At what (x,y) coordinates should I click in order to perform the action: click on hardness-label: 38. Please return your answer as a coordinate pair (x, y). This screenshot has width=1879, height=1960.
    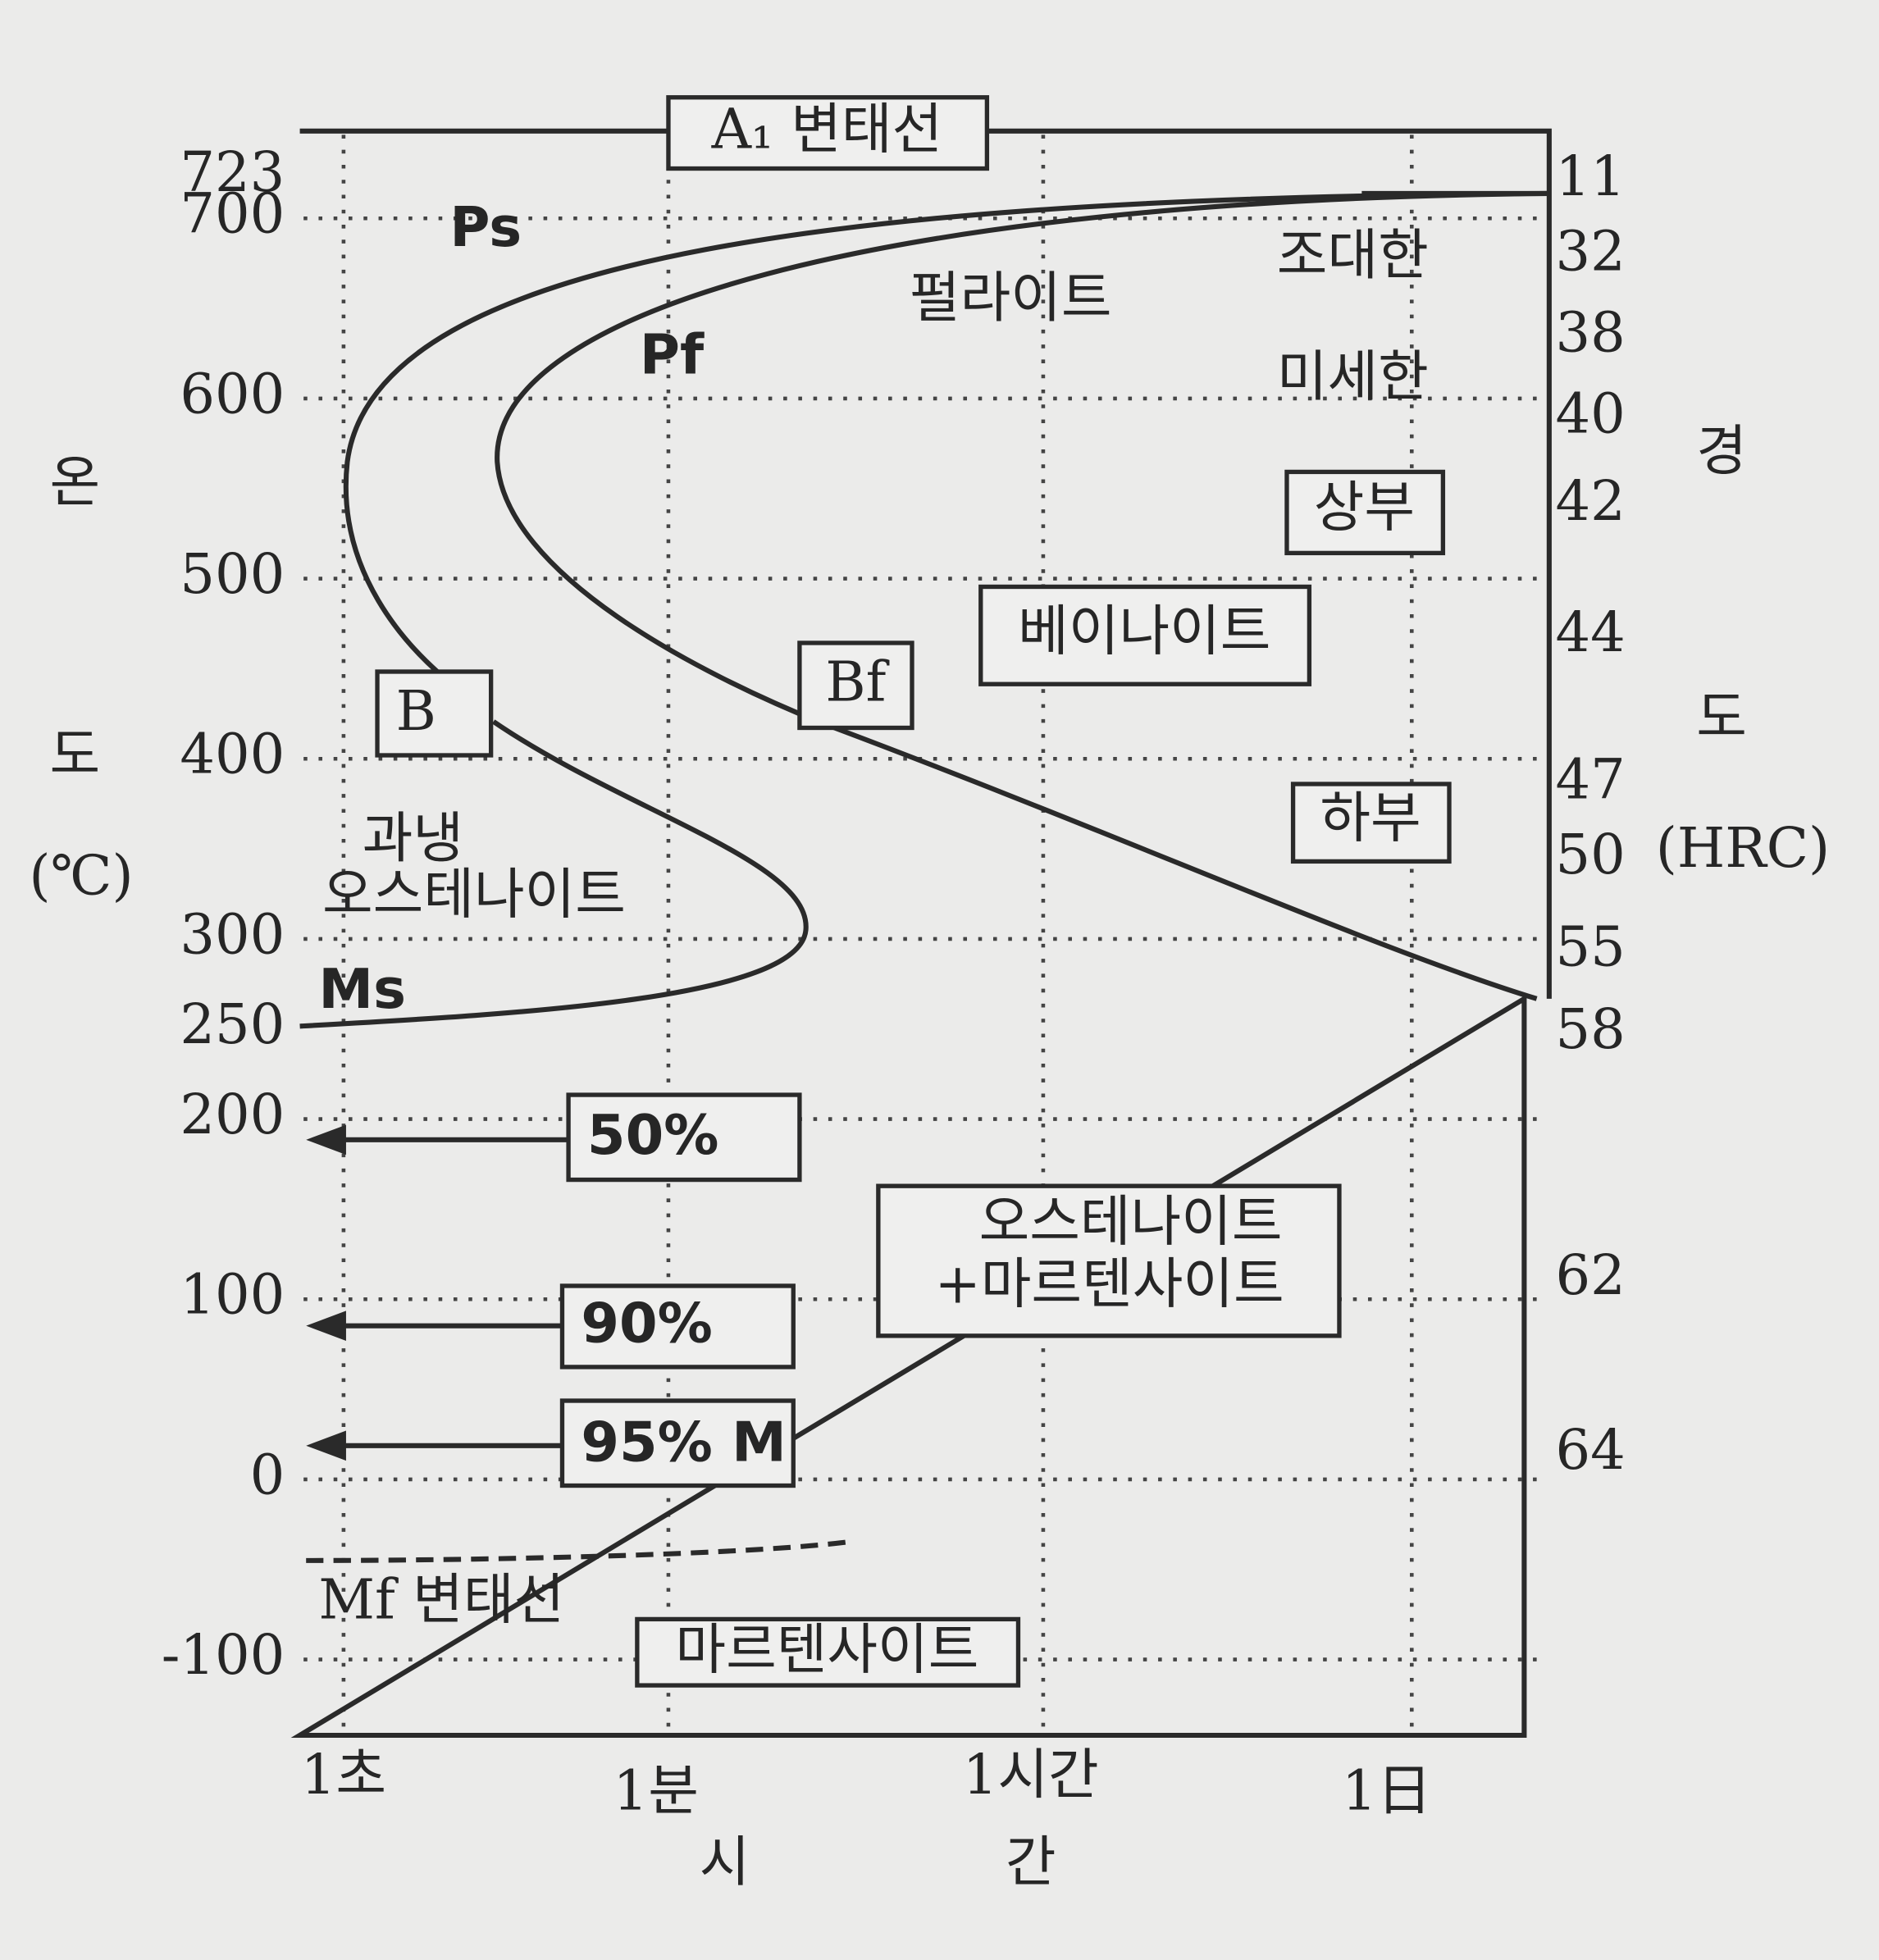
    Looking at the image, I should click on (1590, 333).